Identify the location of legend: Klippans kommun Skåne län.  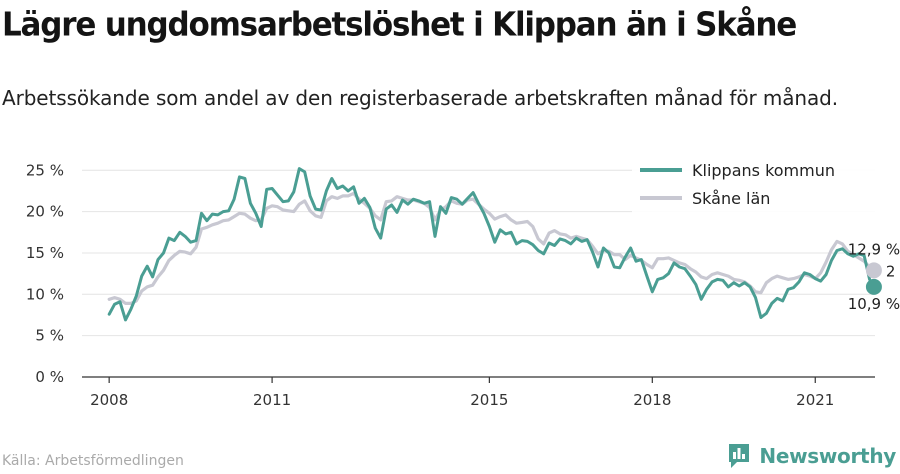
(753, 185).